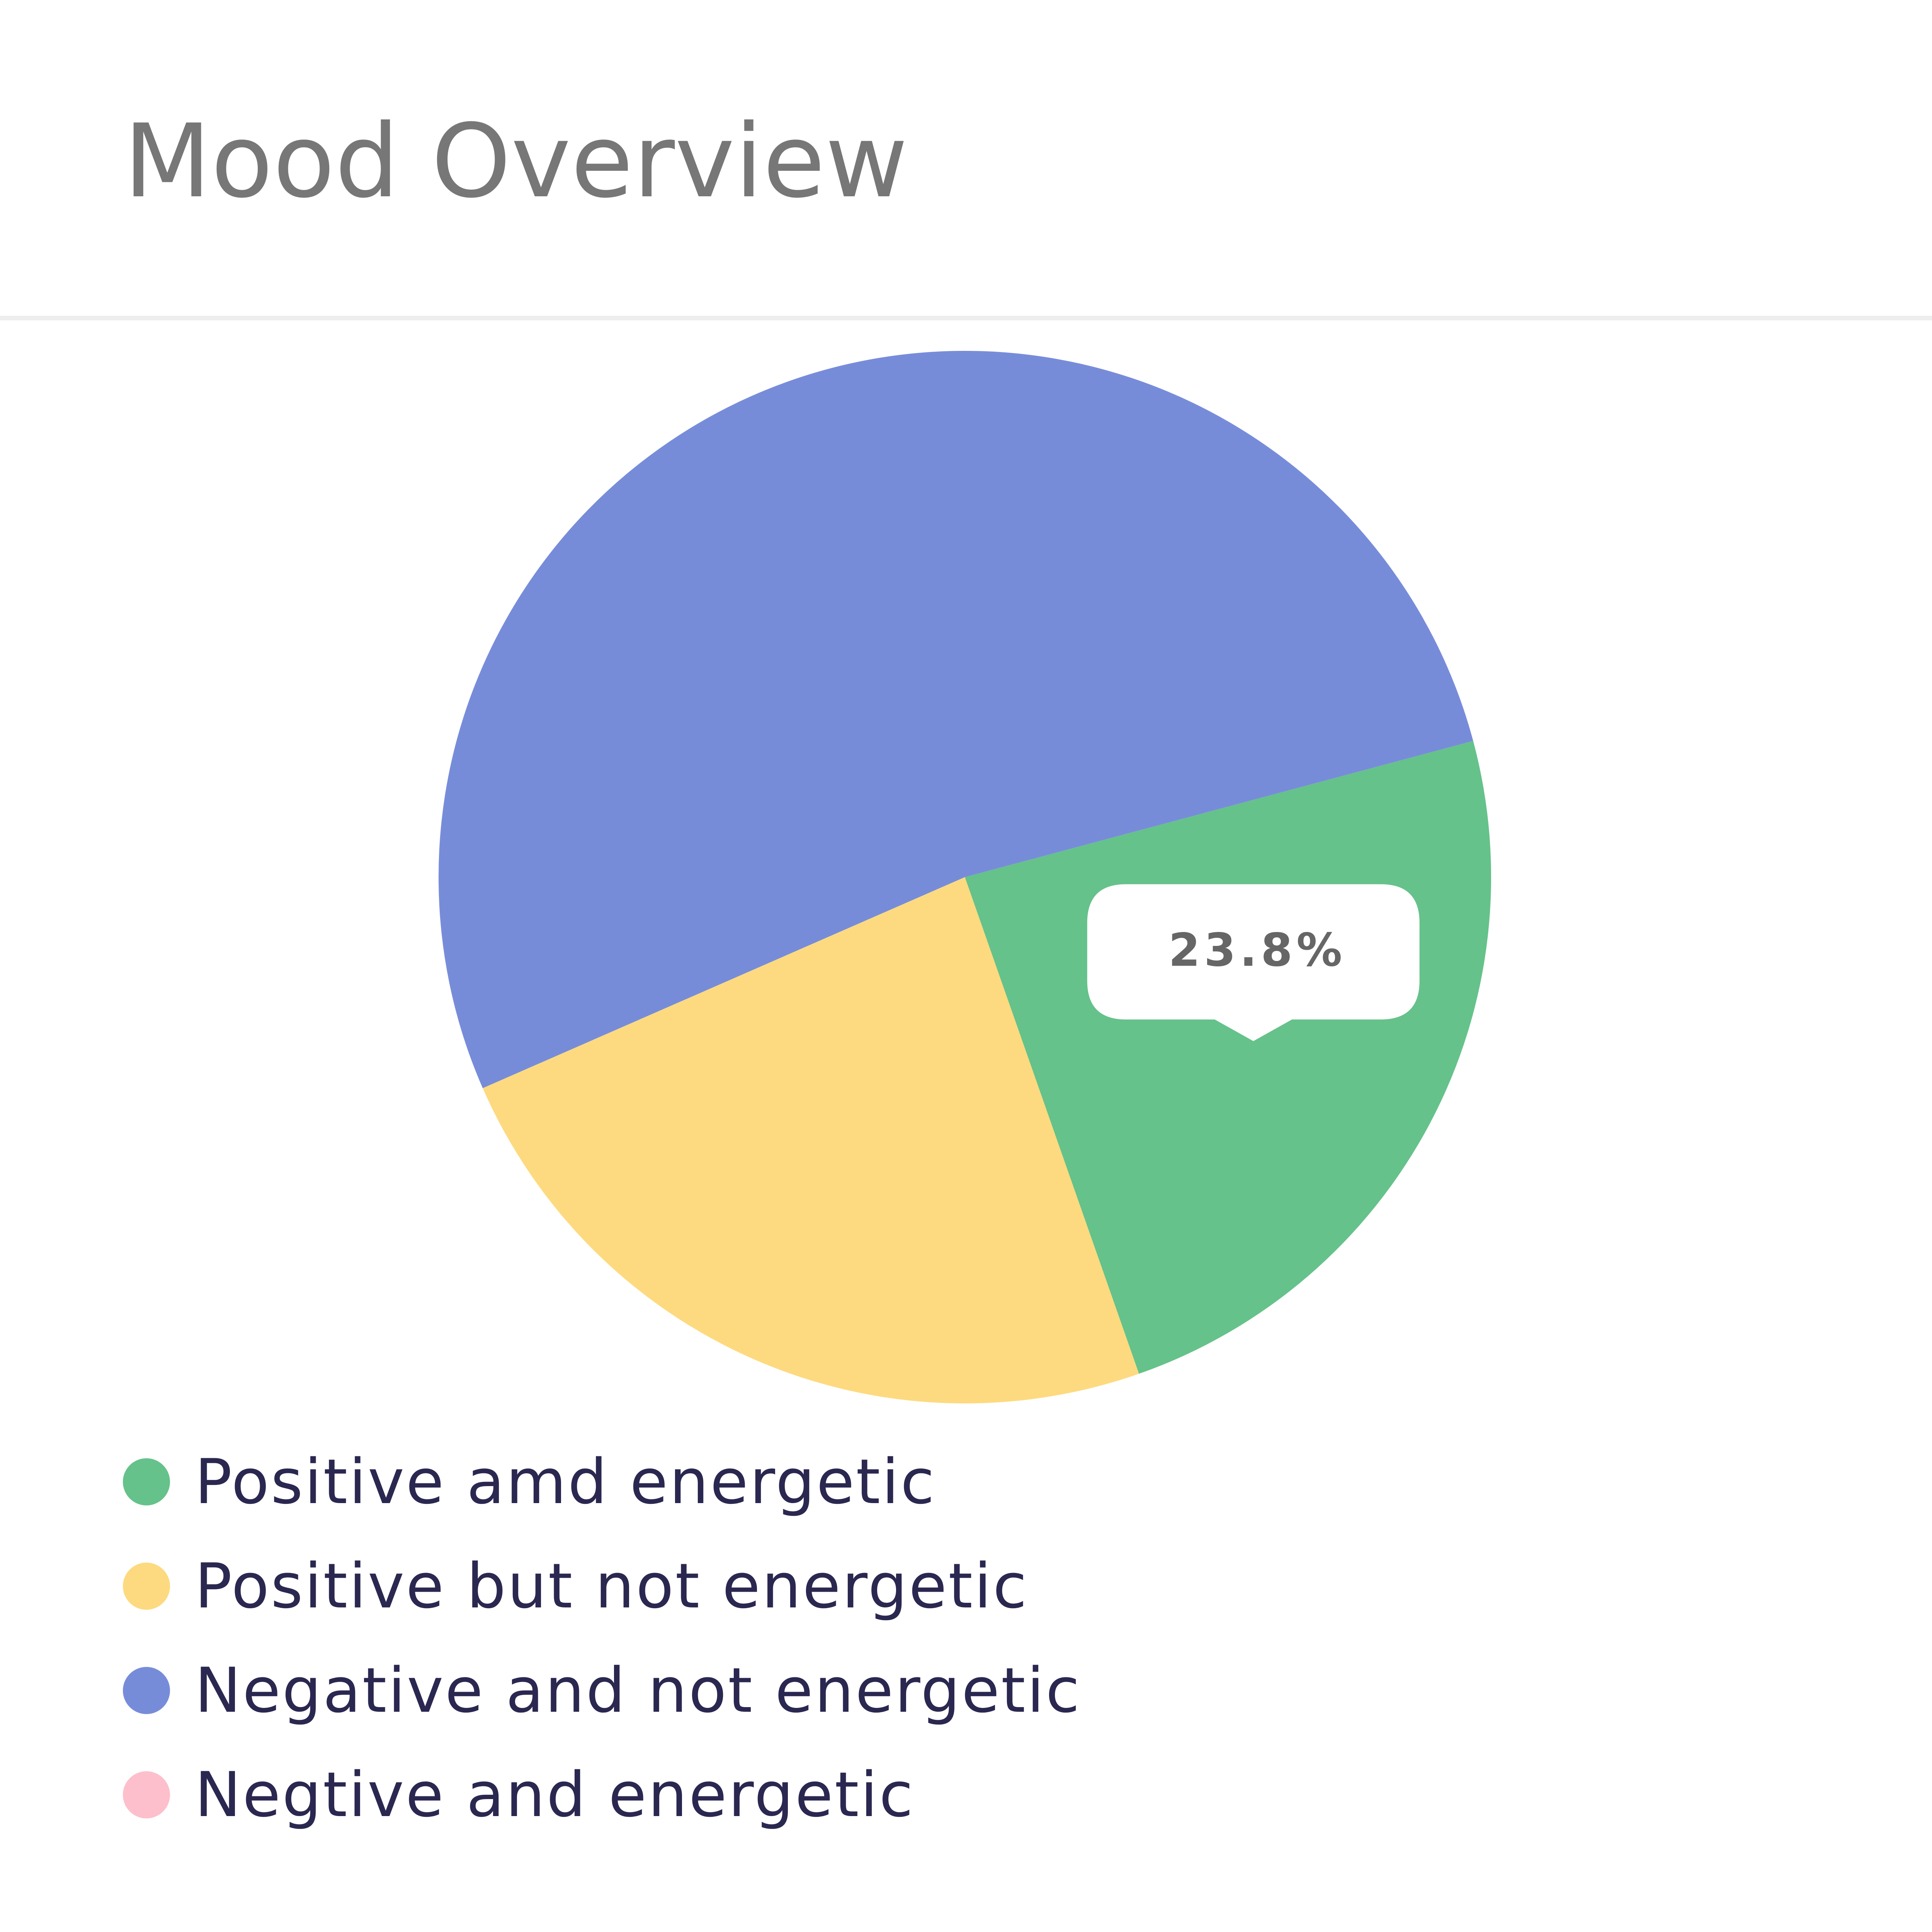 The width and height of the screenshot is (1932, 1932). I want to click on legend-item-negative-and-not-energetic: Negative and not energetic, so click(819, 1690).